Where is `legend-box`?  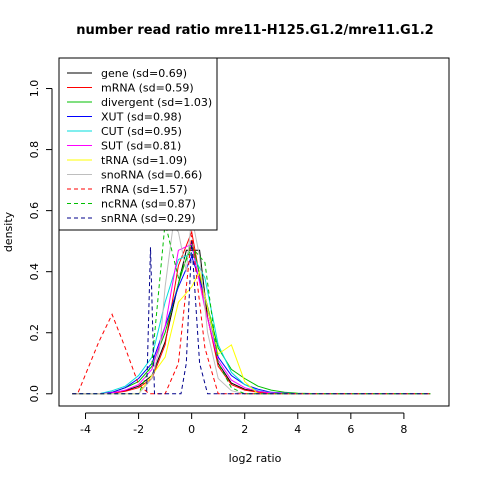
legend-box is located at coordinates (138, 144).